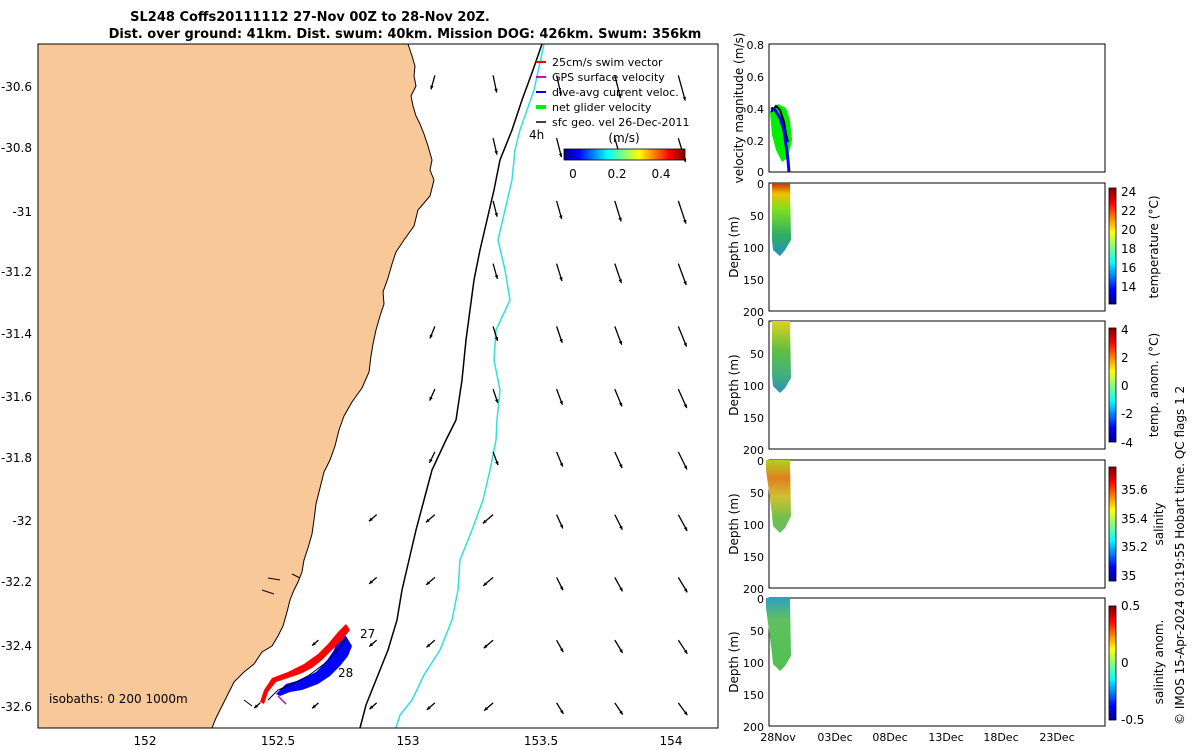  What do you see at coordinates (16, 582) in the screenshot?
I see `map-ytick-8: -32.2` at bounding box center [16, 582].